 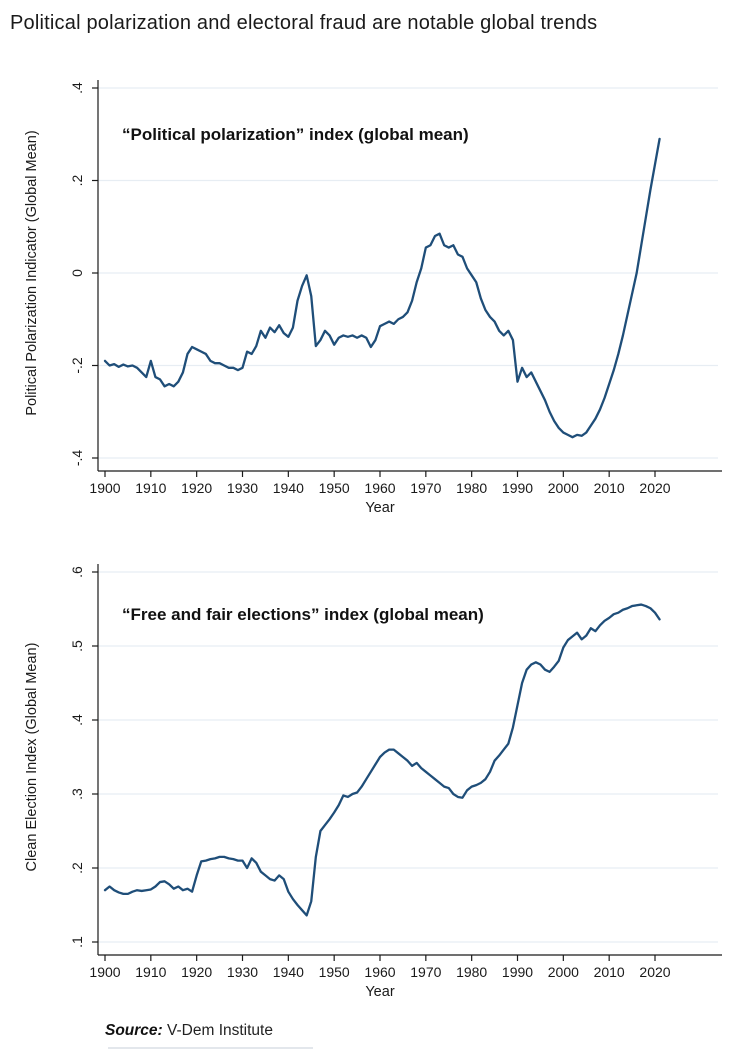 I want to click on y-tick-label: .3, so click(x=77, y=794).